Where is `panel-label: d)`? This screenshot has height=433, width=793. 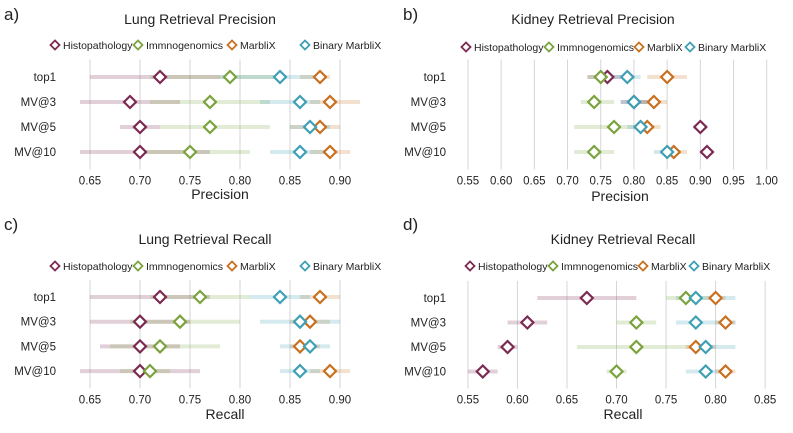
panel-label: d) is located at coordinates (410, 224).